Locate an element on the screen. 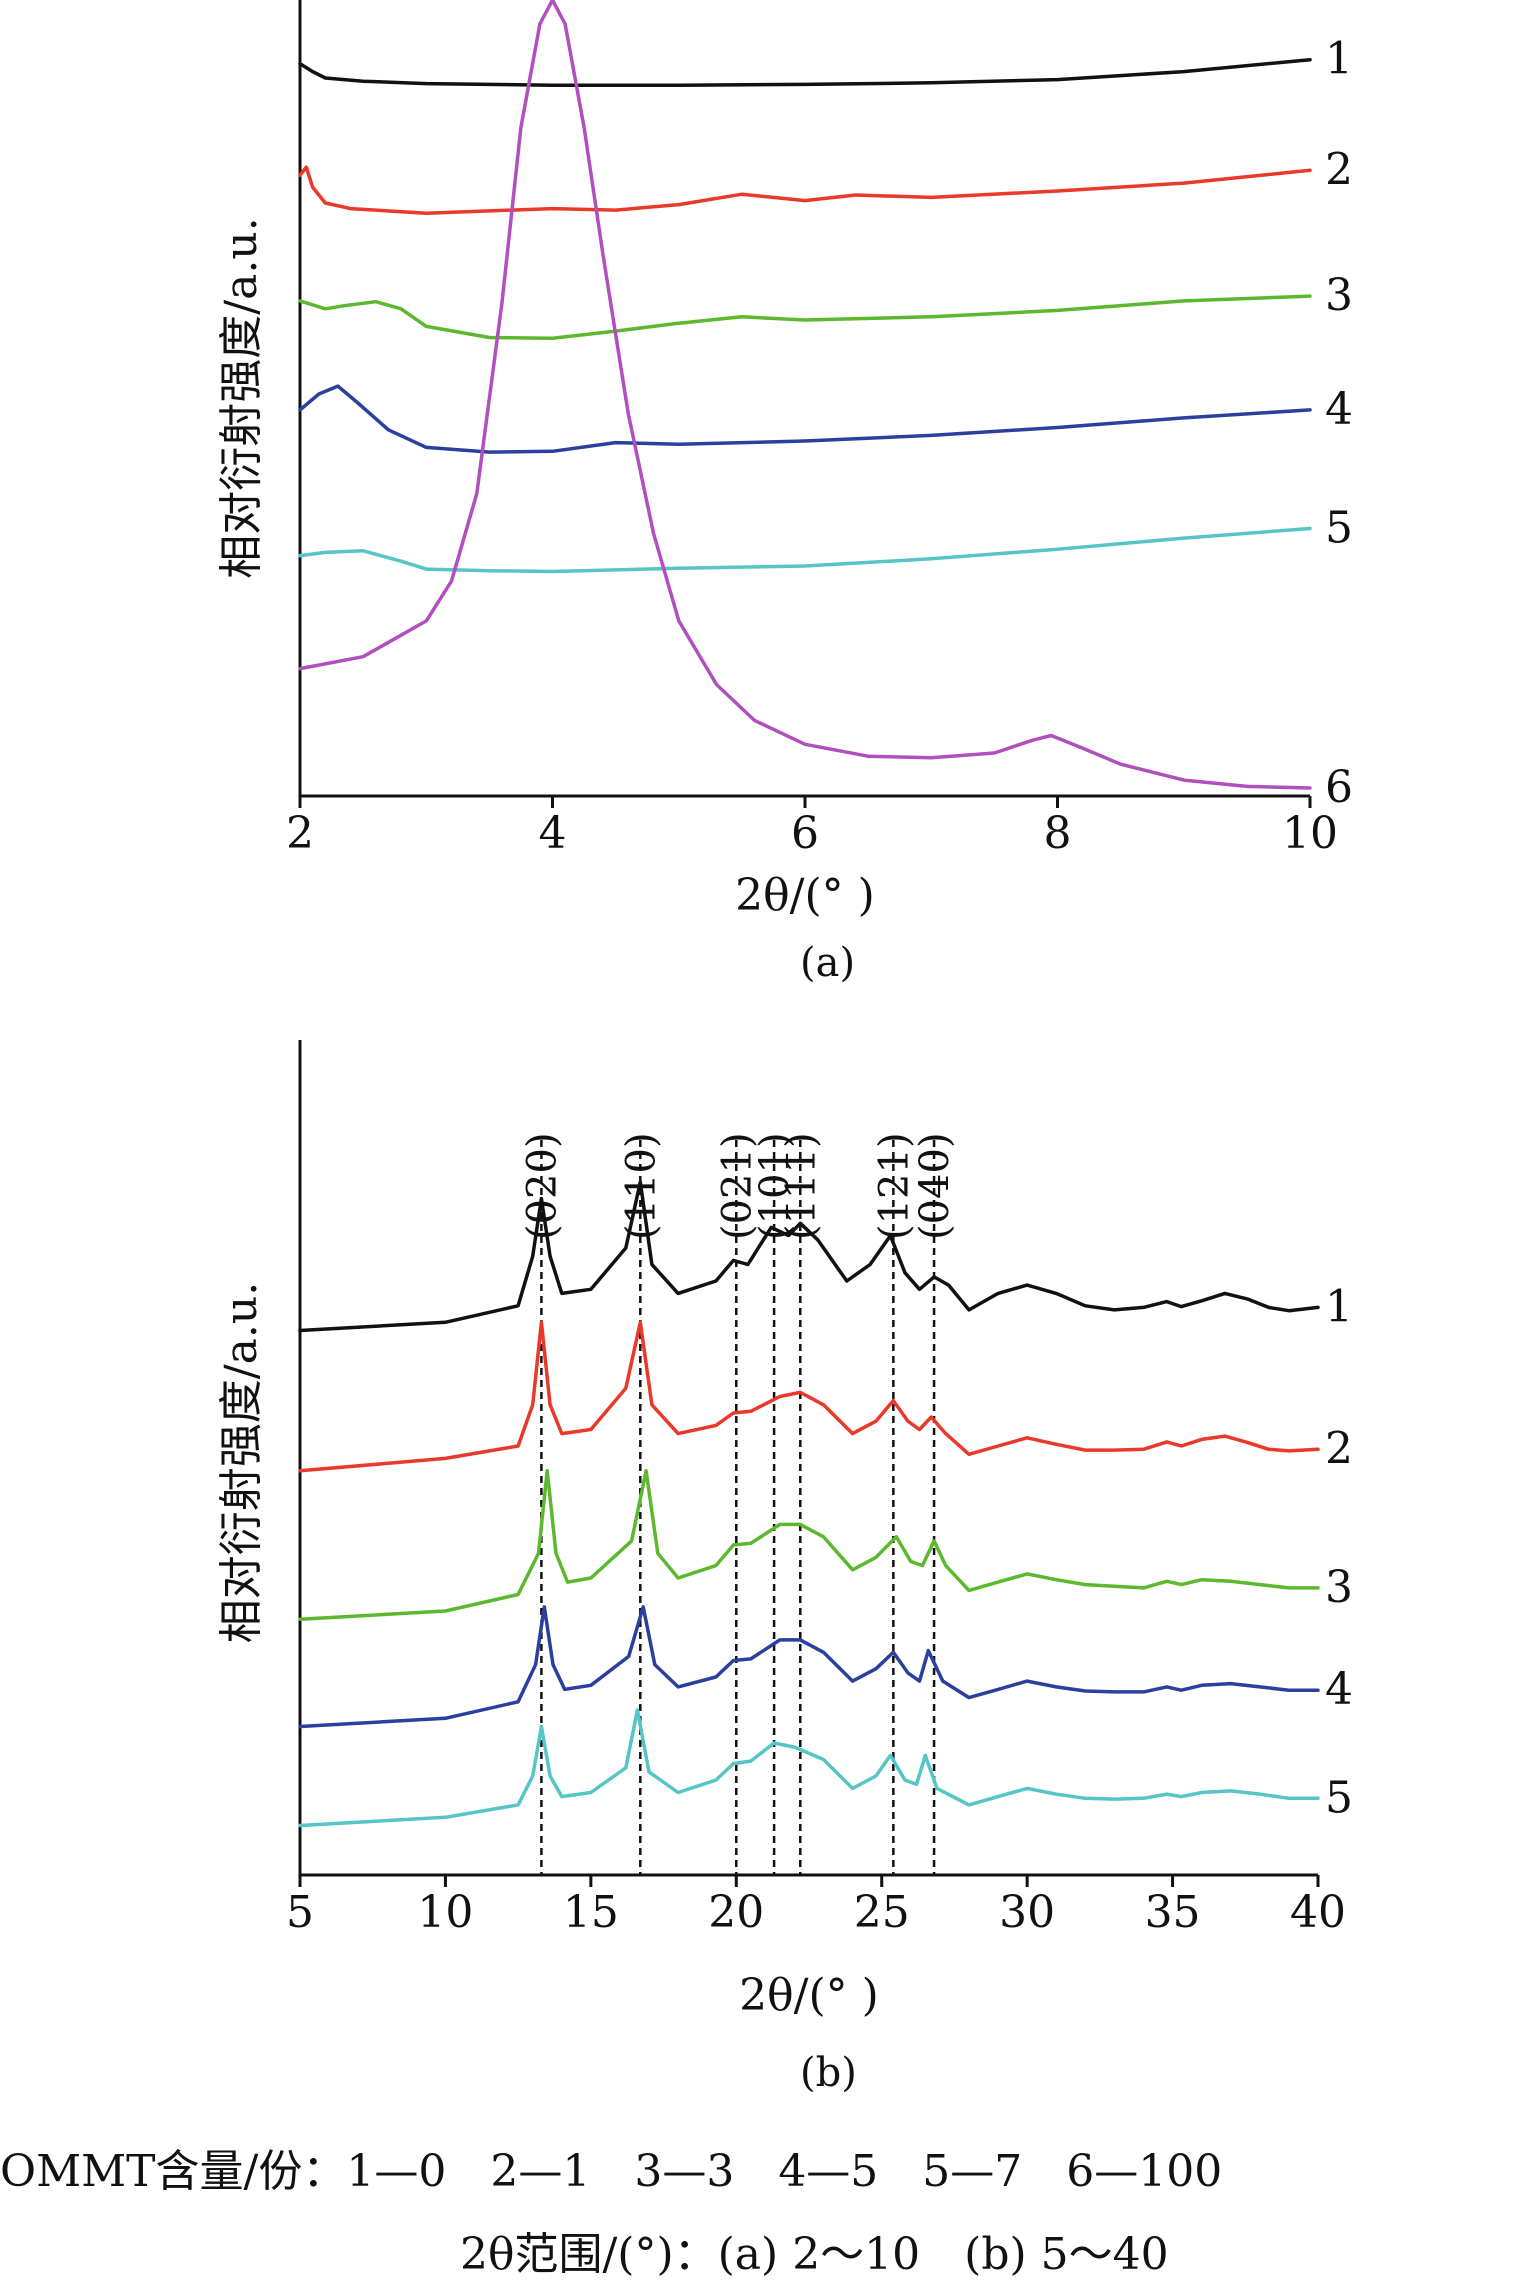  x-tick-label-25: 25 is located at coordinates (882, 1912).